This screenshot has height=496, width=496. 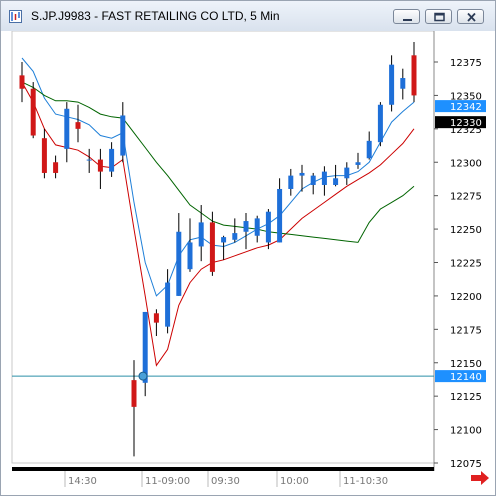 What do you see at coordinates (466, 297) in the screenshot?
I see `y-tick-label: 12200` at bounding box center [466, 297].